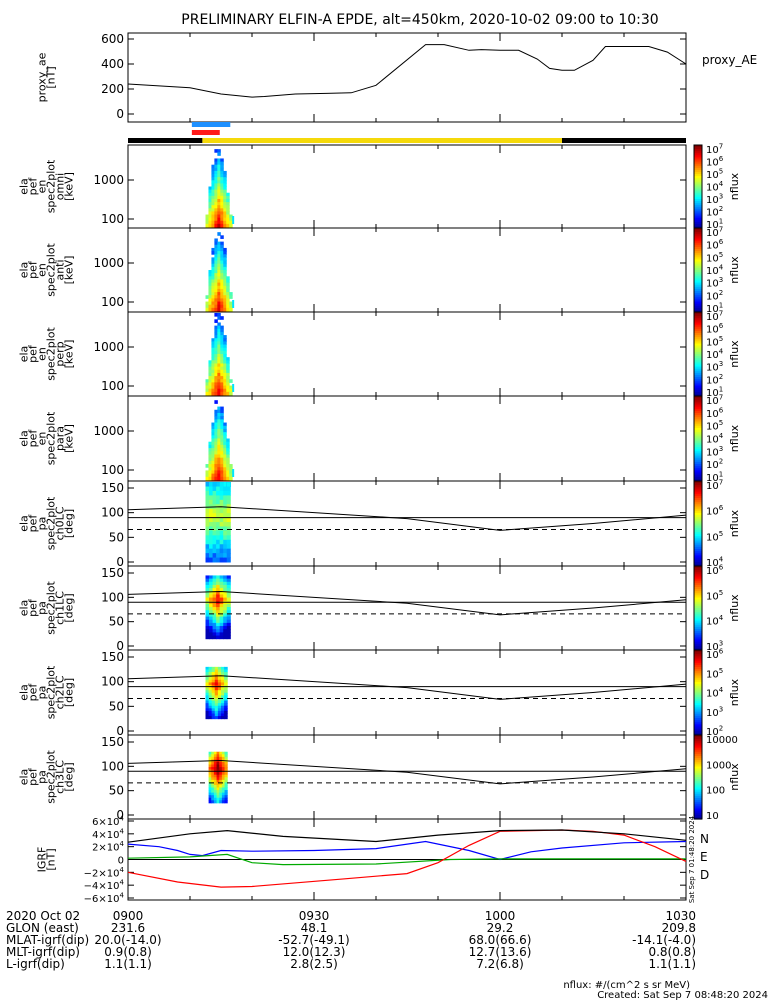 The image size is (775, 1000). What do you see at coordinates (108, 847) in the screenshot?
I see `y-tick-label: 2×104` at bounding box center [108, 847].